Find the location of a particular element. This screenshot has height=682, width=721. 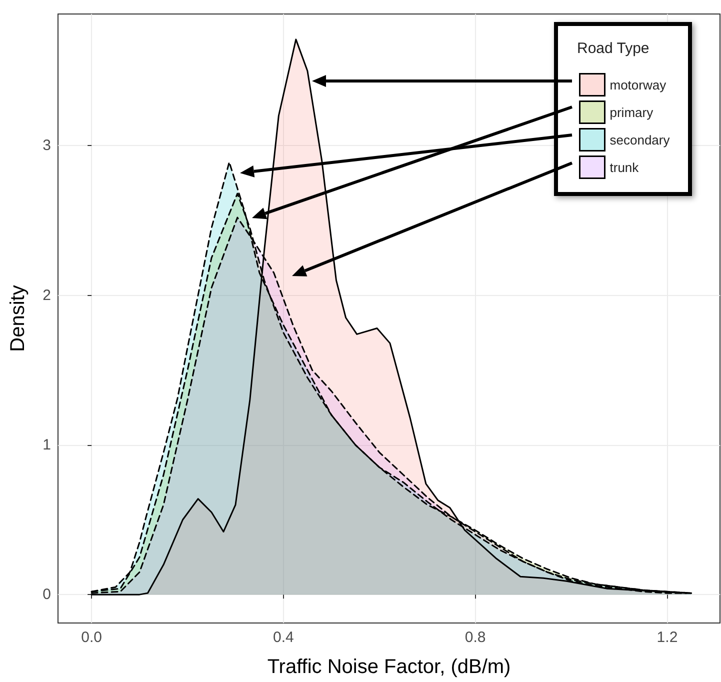

legend-title: Road Type is located at coordinates (613, 48).